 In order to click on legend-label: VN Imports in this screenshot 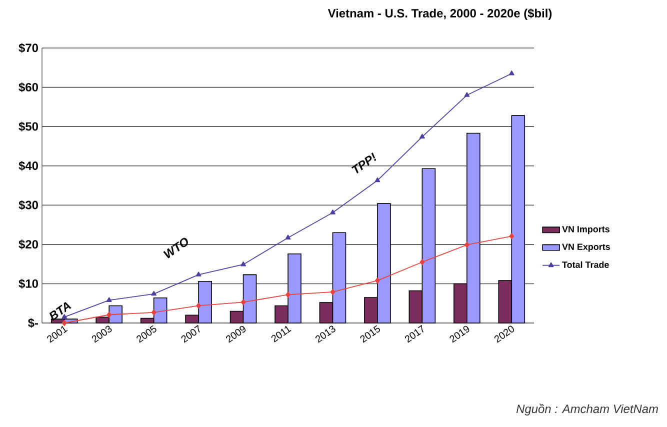, I will do `click(586, 230)`.